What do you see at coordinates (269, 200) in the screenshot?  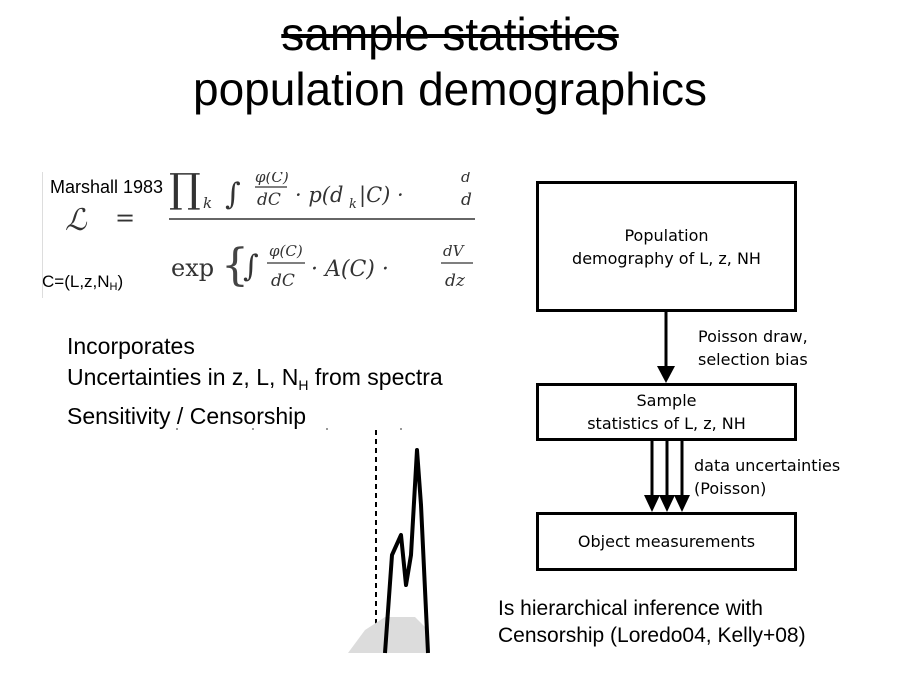 I see `formula-num-frac-bot: dC` at bounding box center [269, 200].